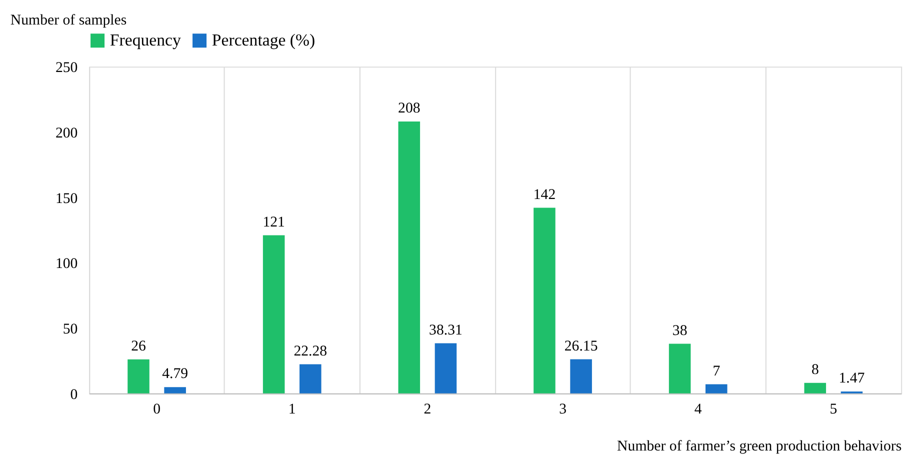 This screenshot has width=911, height=474. What do you see at coordinates (273, 222) in the screenshot?
I see `data-label: 121` at bounding box center [273, 222].